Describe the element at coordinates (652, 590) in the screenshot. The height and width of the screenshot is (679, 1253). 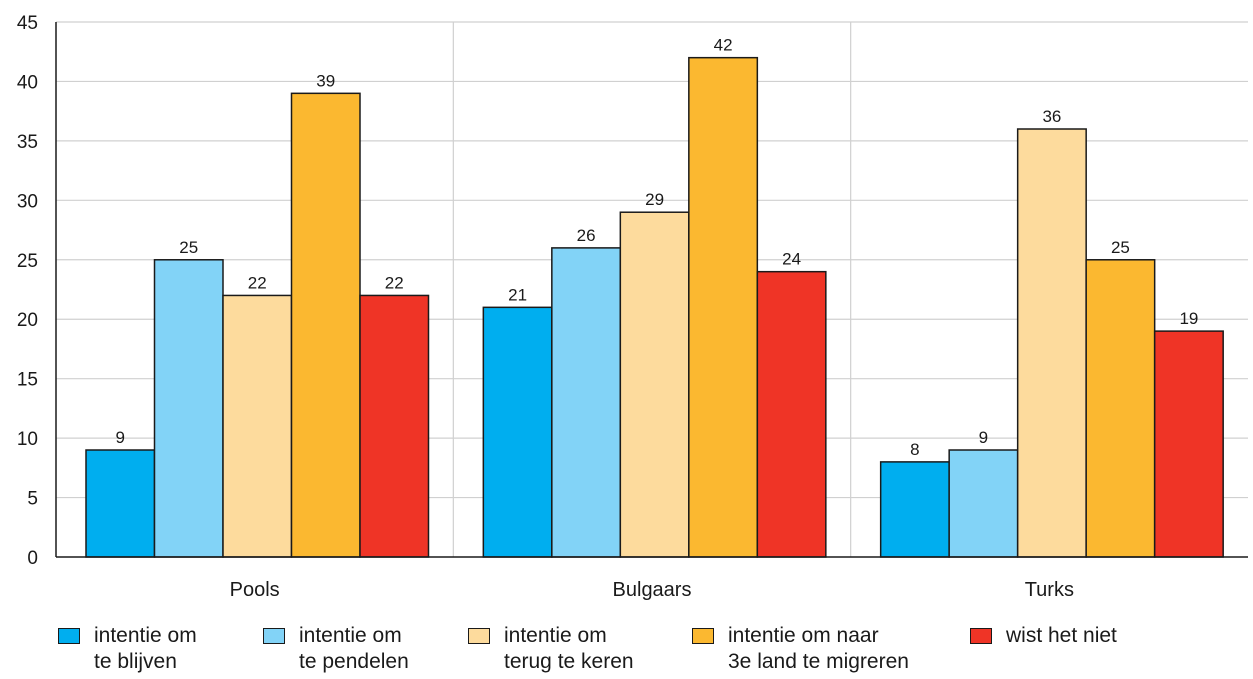
I see `x-tick-label: Bulgaars` at that location.